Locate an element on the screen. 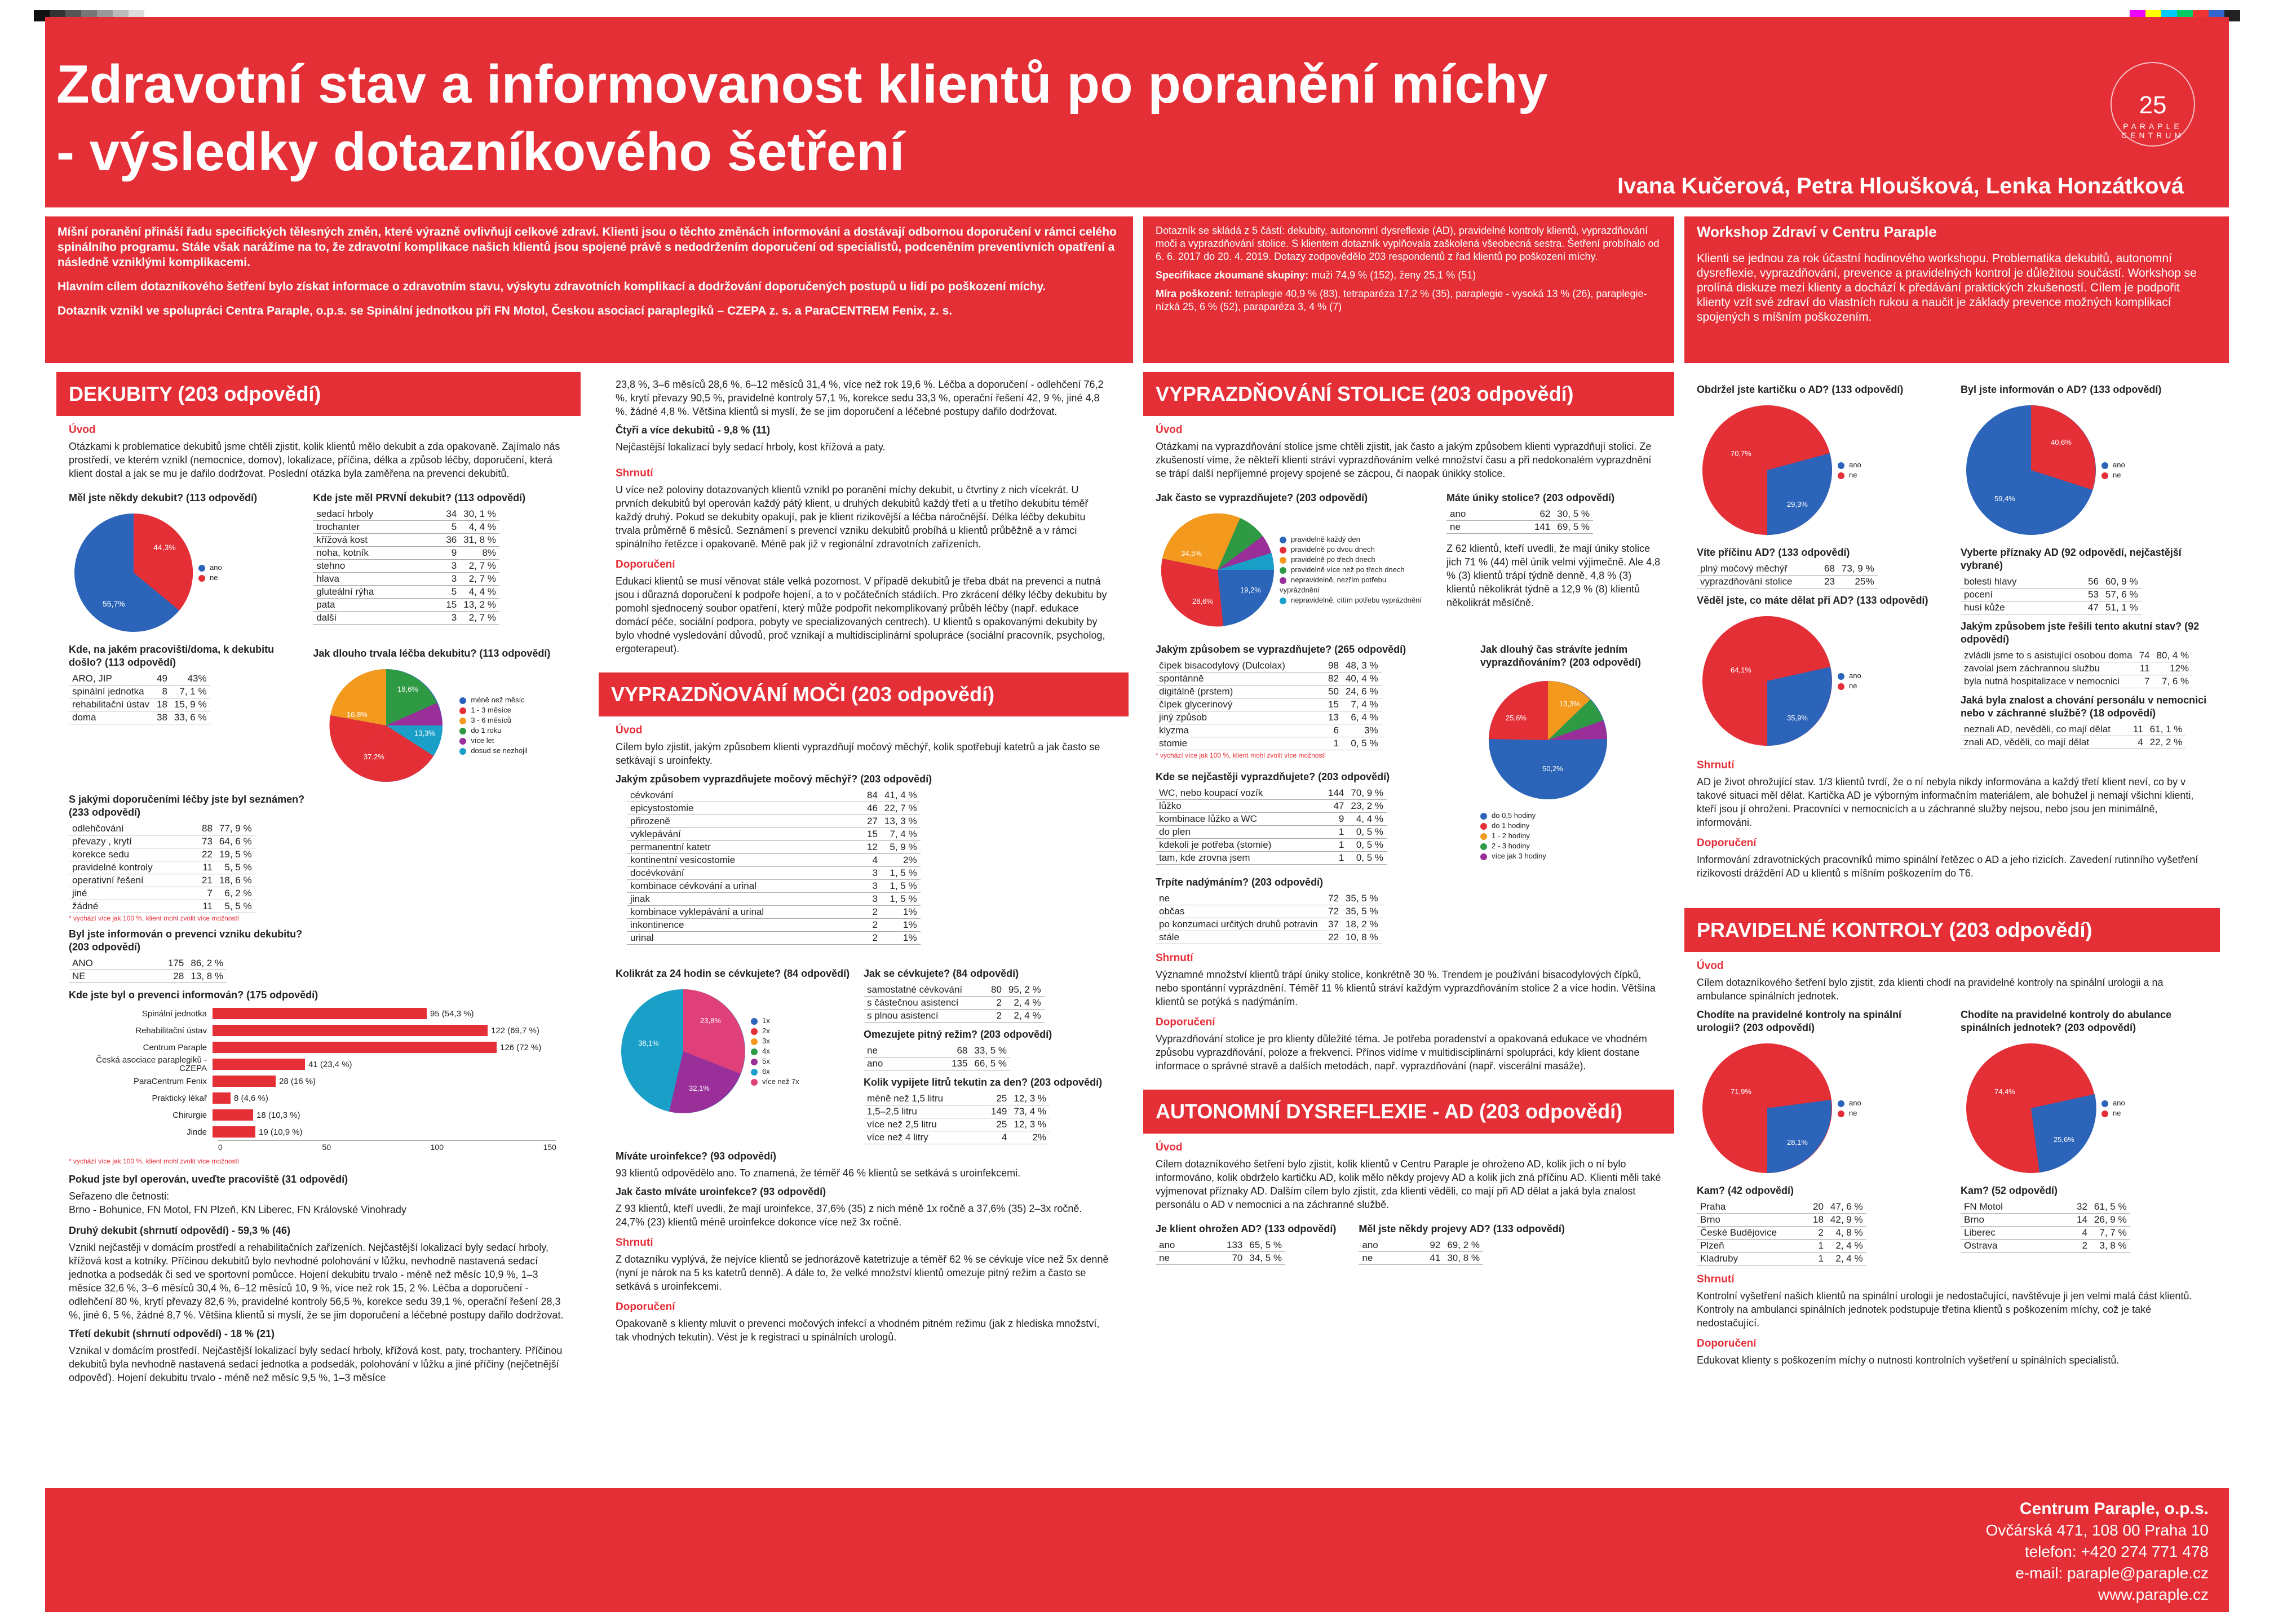 Image resolution: width=2274 pixels, height=1624 pixels. footer-web: www.paraple.cz is located at coordinates (2153, 1594).